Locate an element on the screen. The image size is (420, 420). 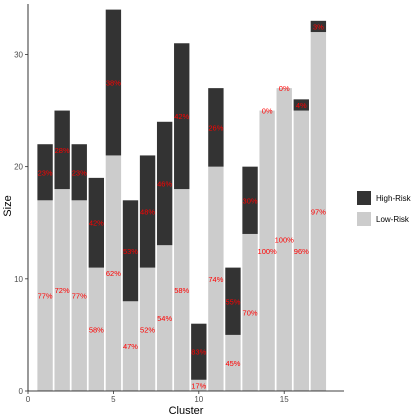
high-risk-percent-label: 30% is located at coordinates (250, 200).